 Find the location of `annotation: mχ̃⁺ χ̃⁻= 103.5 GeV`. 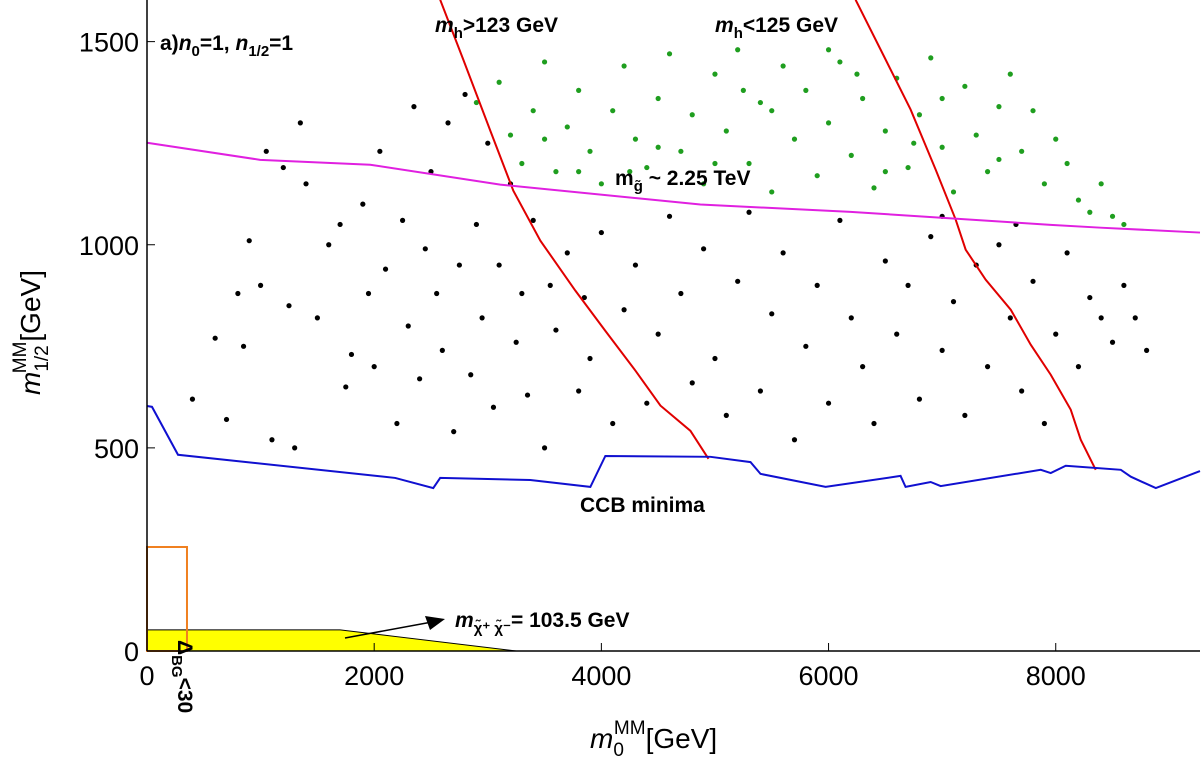

annotation: mχ̃⁺ χ̃⁻= 103.5 GeV is located at coordinates (542, 623).